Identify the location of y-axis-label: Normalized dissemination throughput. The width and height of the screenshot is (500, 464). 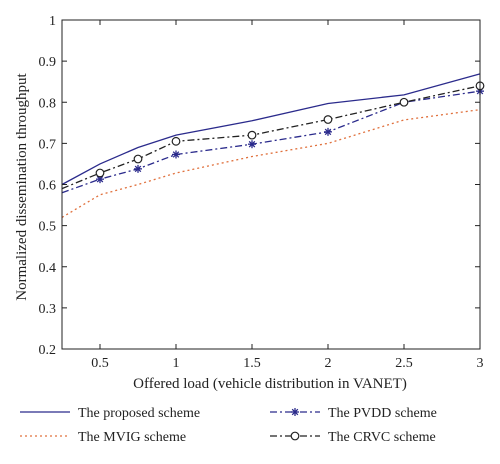
(22, 186).